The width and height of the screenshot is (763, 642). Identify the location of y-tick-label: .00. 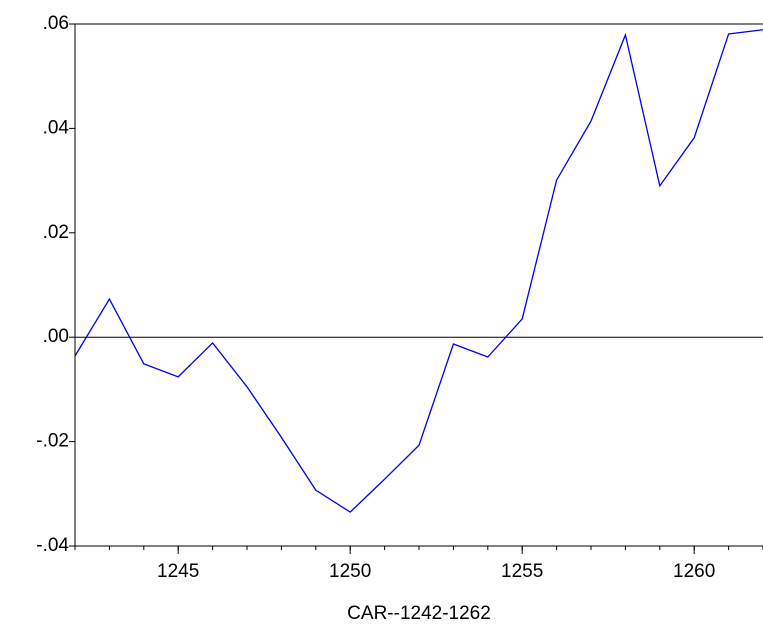
(56, 336).